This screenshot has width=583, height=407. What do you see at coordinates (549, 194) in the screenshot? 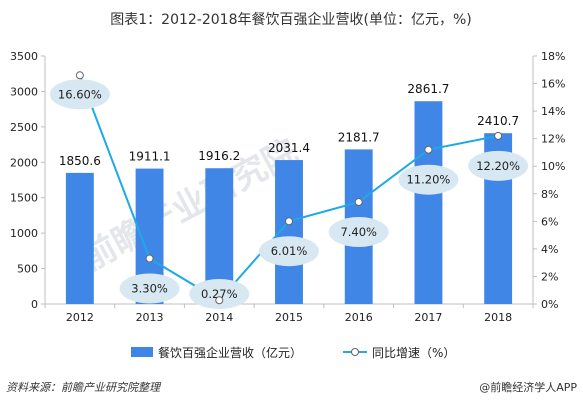
I see `y-right-tick-label: 8%` at bounding box center [549, 194].